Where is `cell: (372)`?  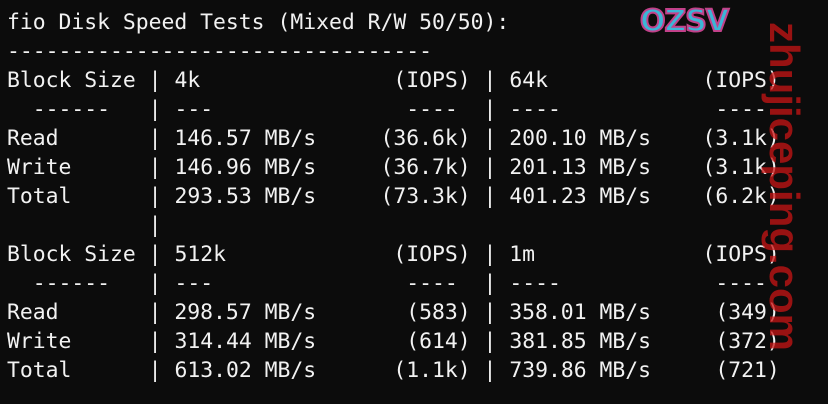 cell: (372) is located at coordinates (747, 341).